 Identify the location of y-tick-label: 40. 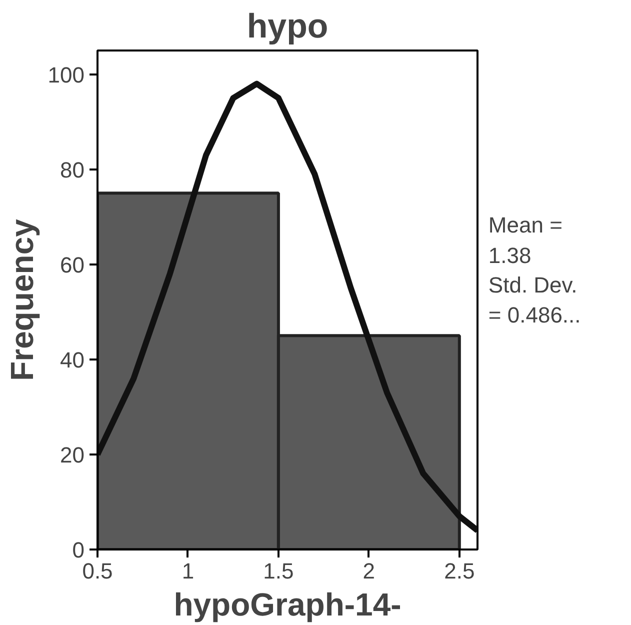
(72, 359).